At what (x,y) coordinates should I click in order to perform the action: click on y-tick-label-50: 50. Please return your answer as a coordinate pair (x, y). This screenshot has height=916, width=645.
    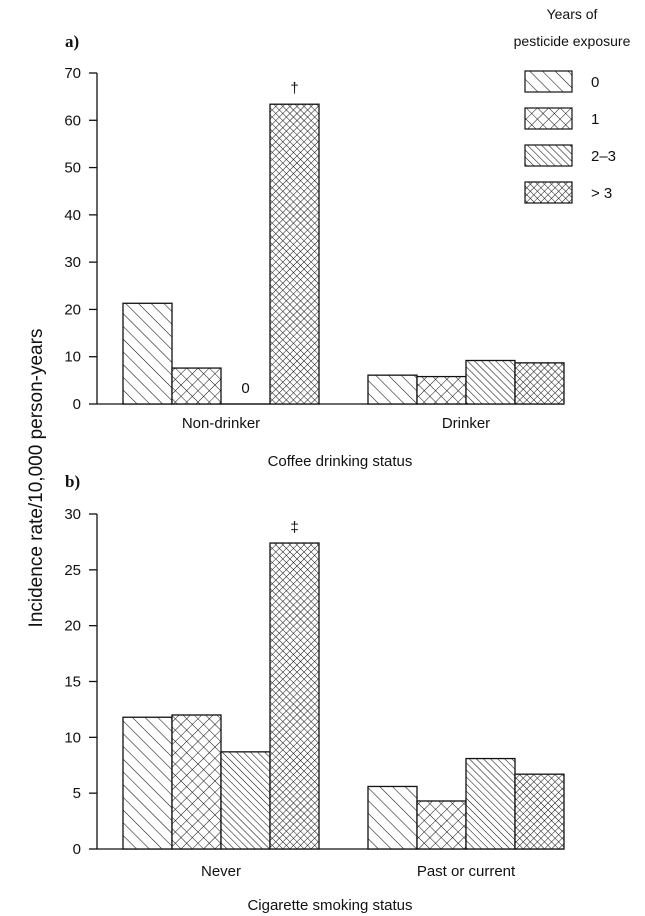
    Looking at the image, I should click on (72, 168).